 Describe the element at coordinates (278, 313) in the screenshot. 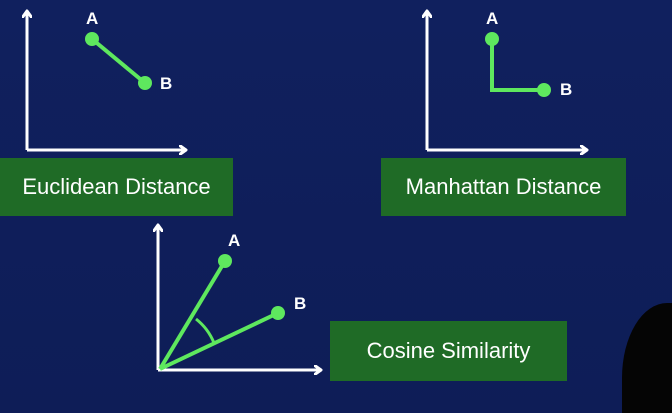

I see `cosine-point-b` at that location.